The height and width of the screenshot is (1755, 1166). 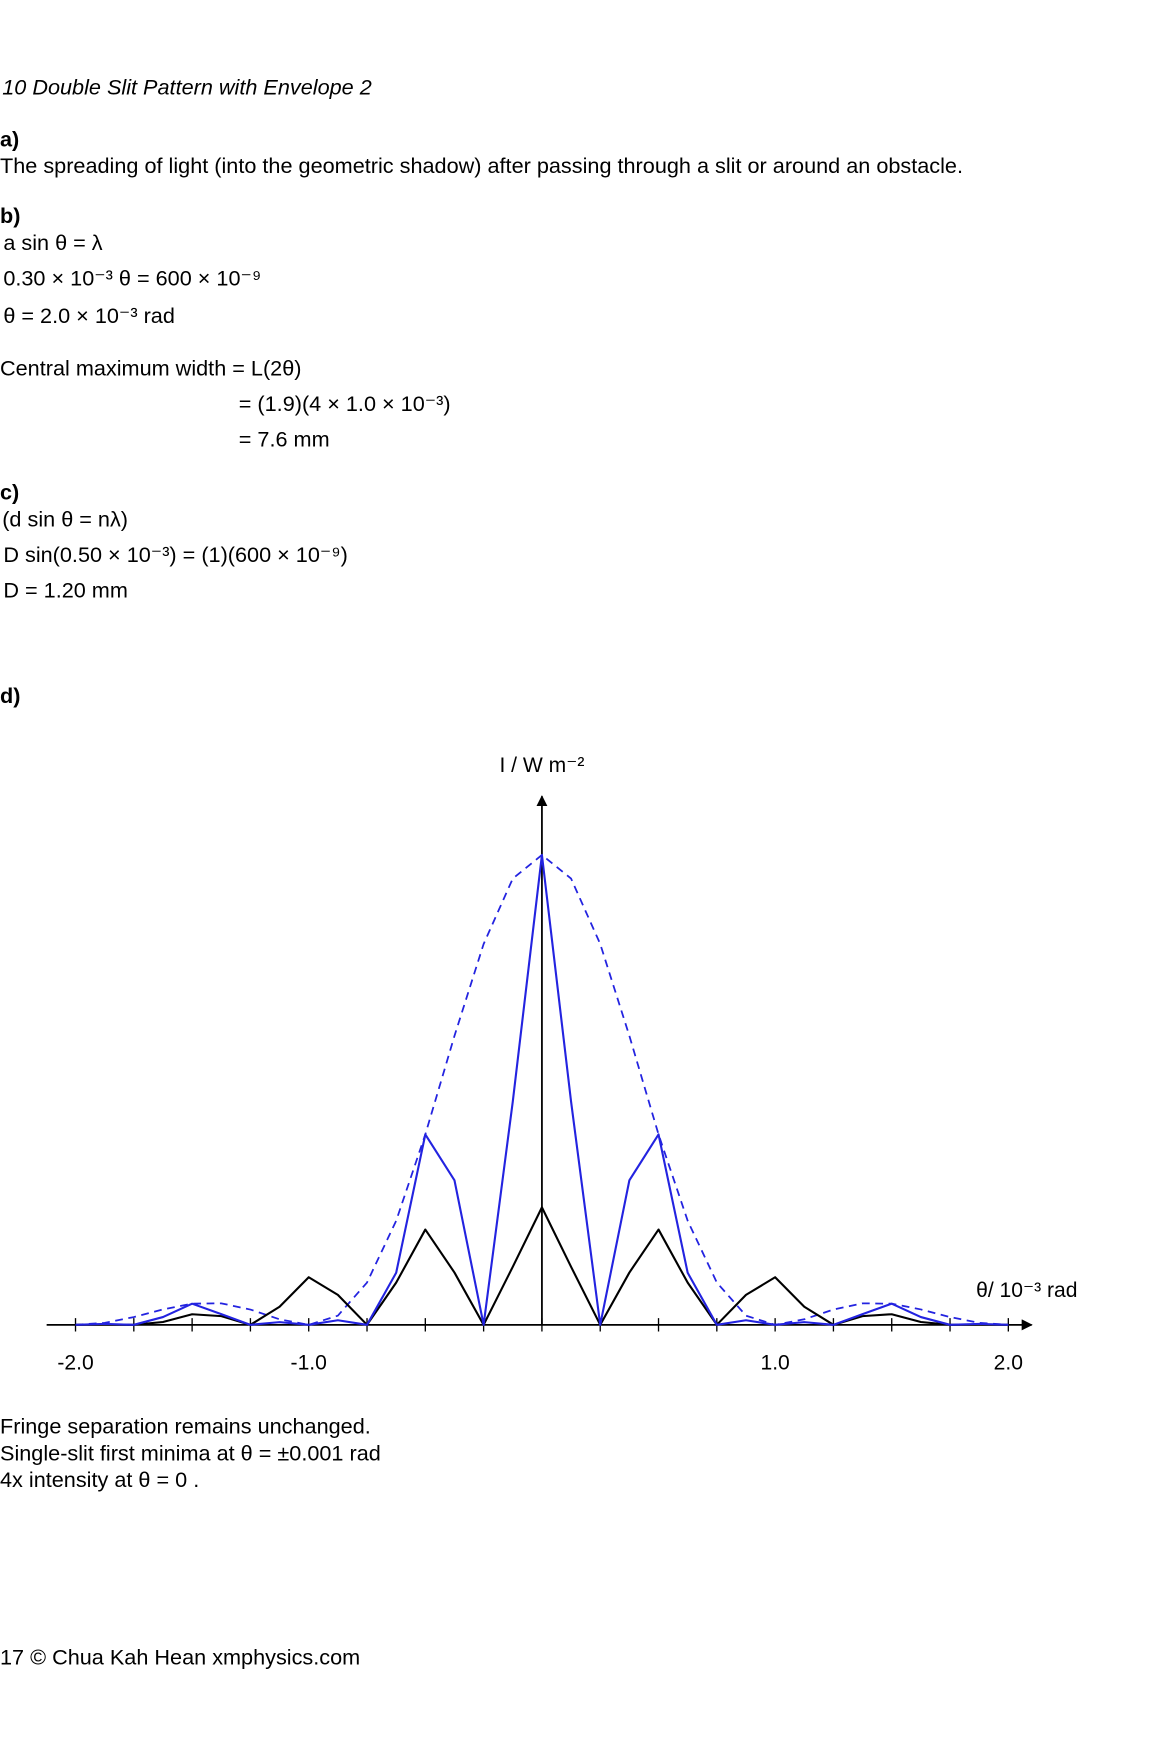 I want to click on x-tick-label: -2.0, so click(x=75, y=1362).